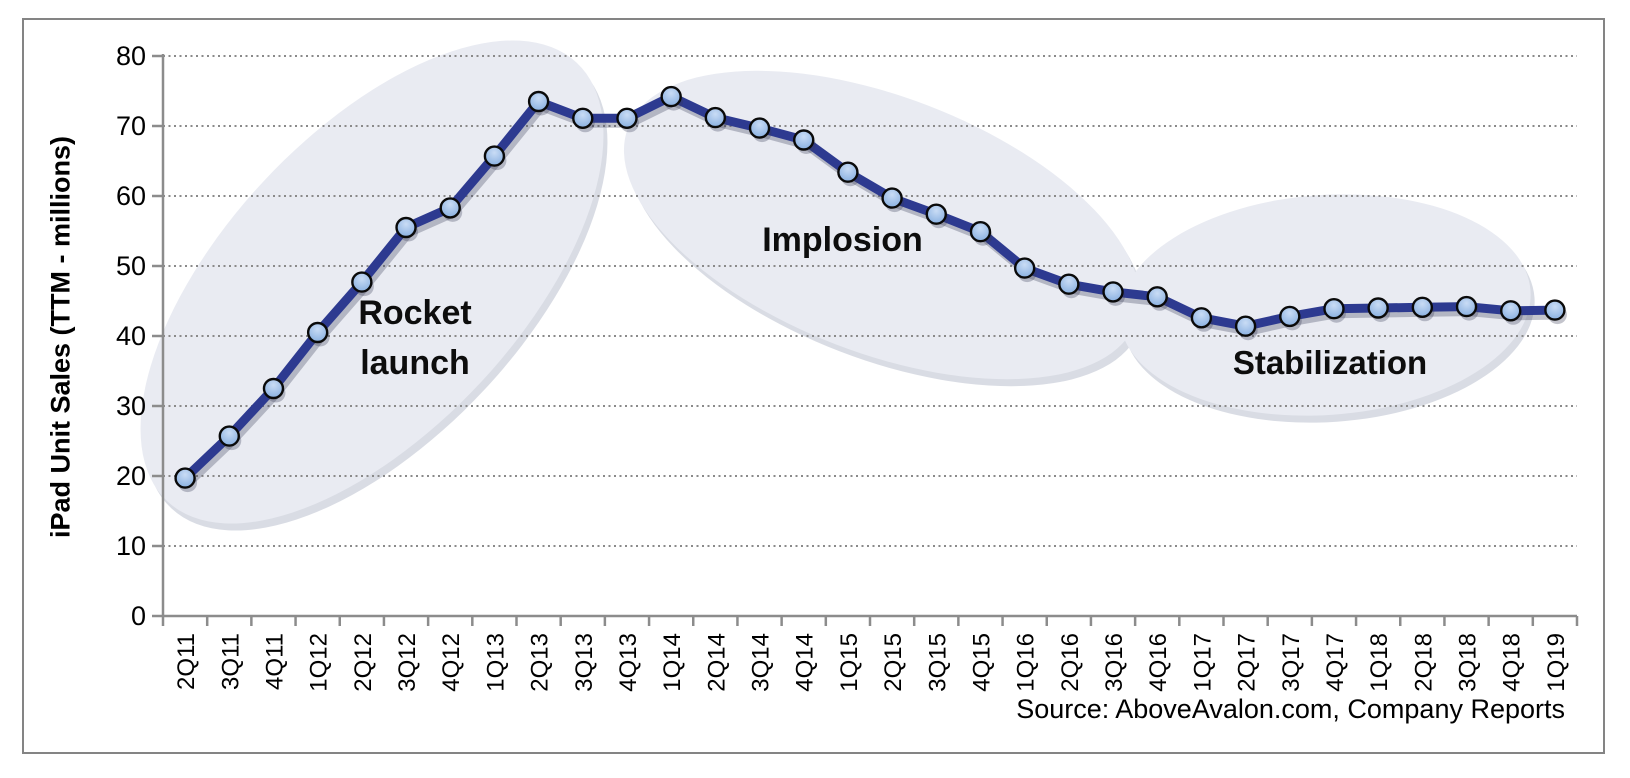 This screenshot has width=1630, height=778. What do you see at coordinates (415, 338) in the screenshot?
I see `annotation-rocket-launch-label: Rocket launch` at bounding box center [415, 338].